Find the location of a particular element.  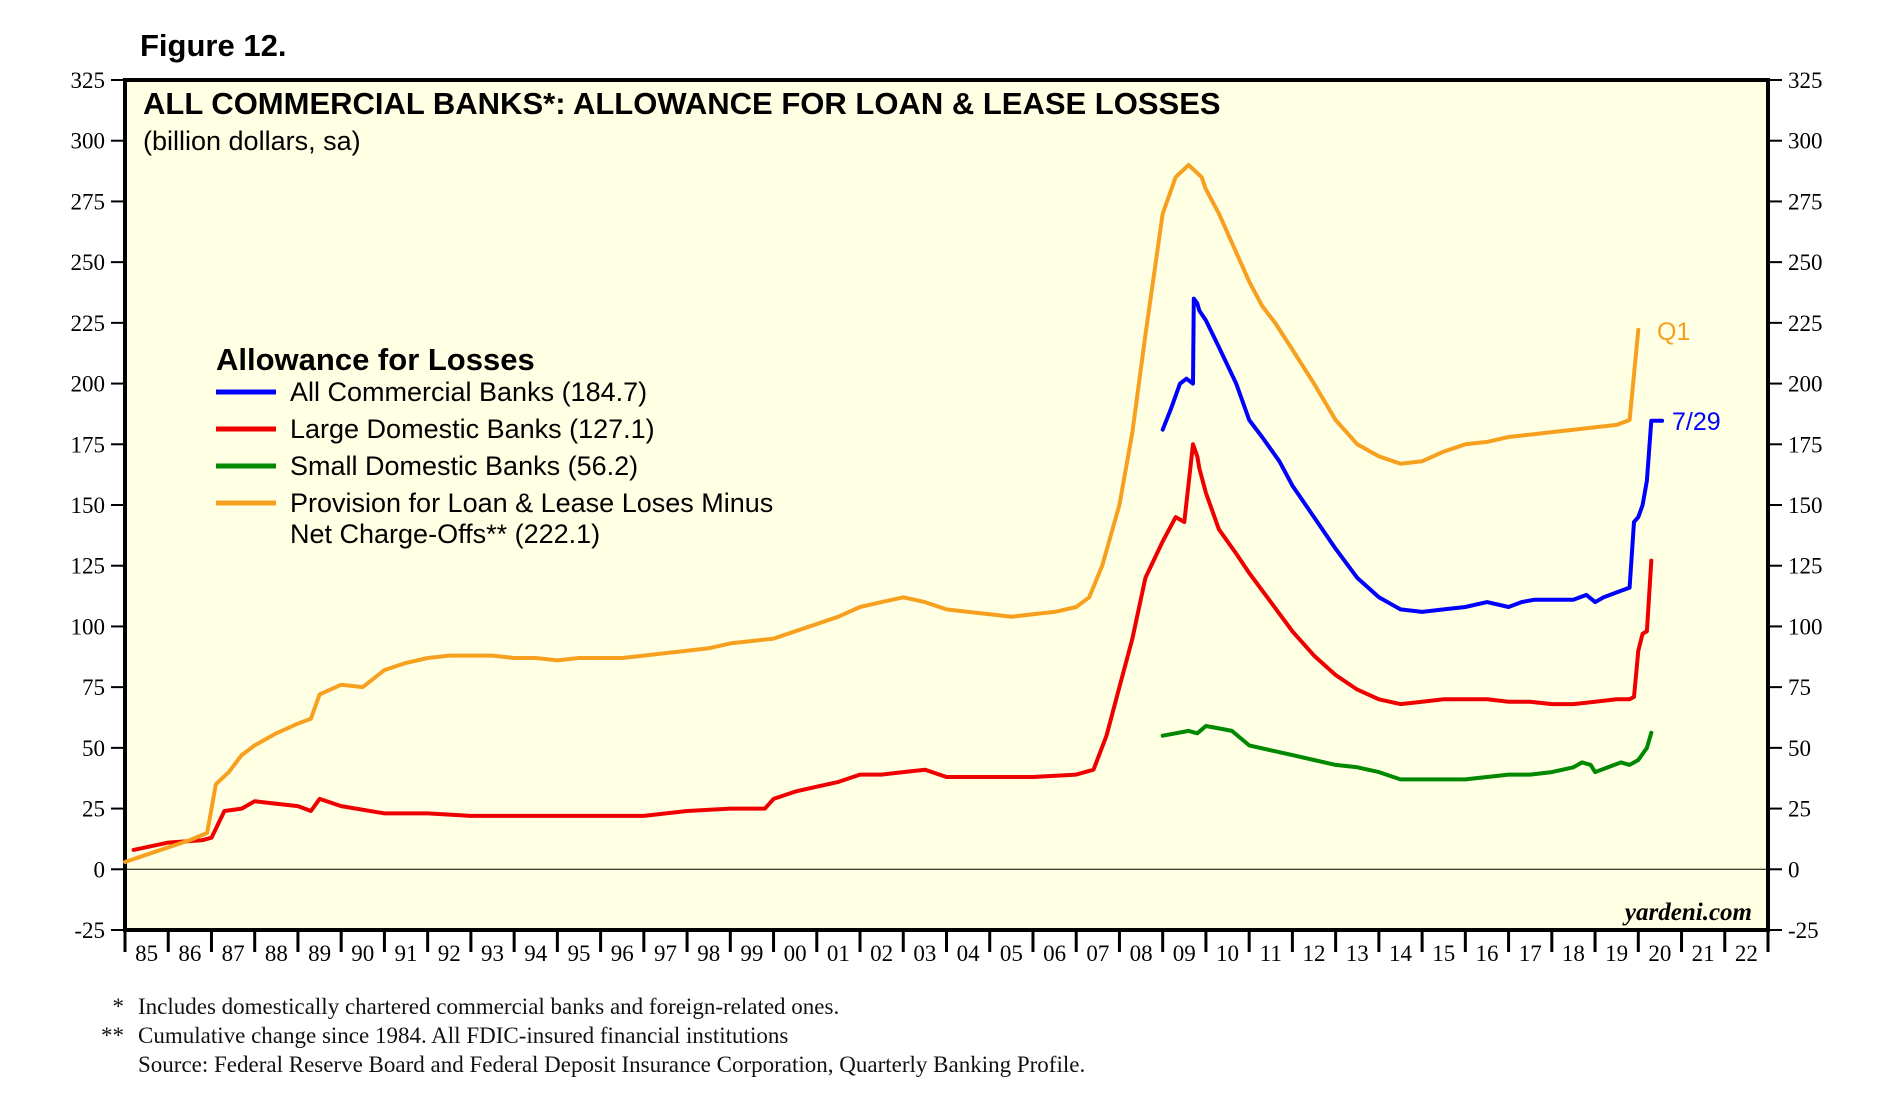

y-tick-label-left: 275 is located at coordinates (88, 201).